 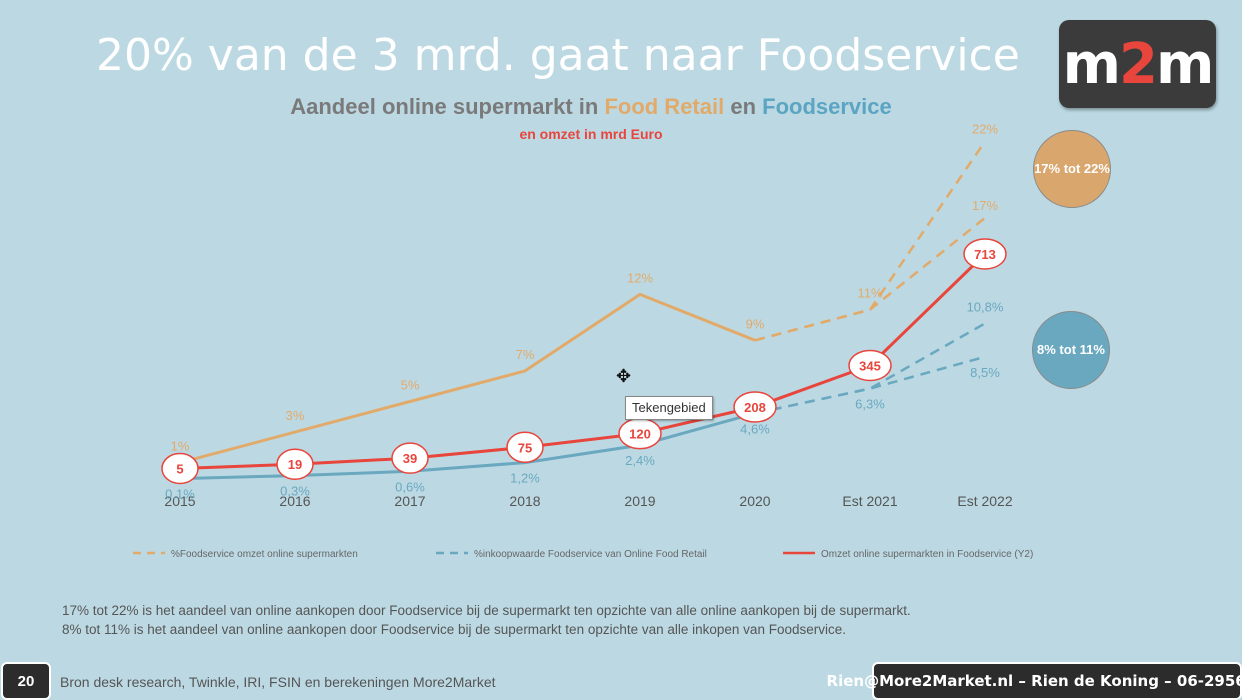 What do you see at coordinates (754, 501) in the screenshot?
I see `x-tick-label: 2020` at bounding box center [754, 501].